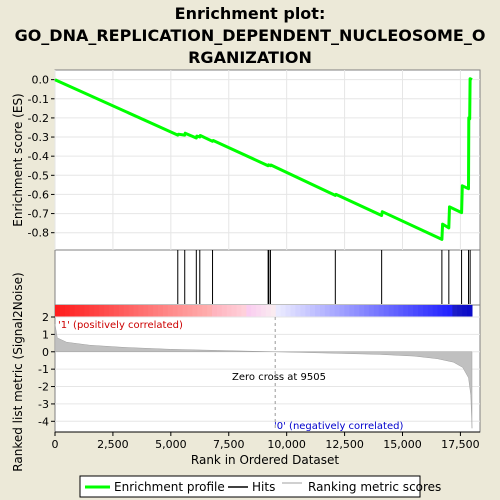 The height and width of the screenshot is (500, 500). Describe the element at coordinates (265, 460) in the screenshot. I see `x-axis-label: Rank in Ordered Dataset` at that location.